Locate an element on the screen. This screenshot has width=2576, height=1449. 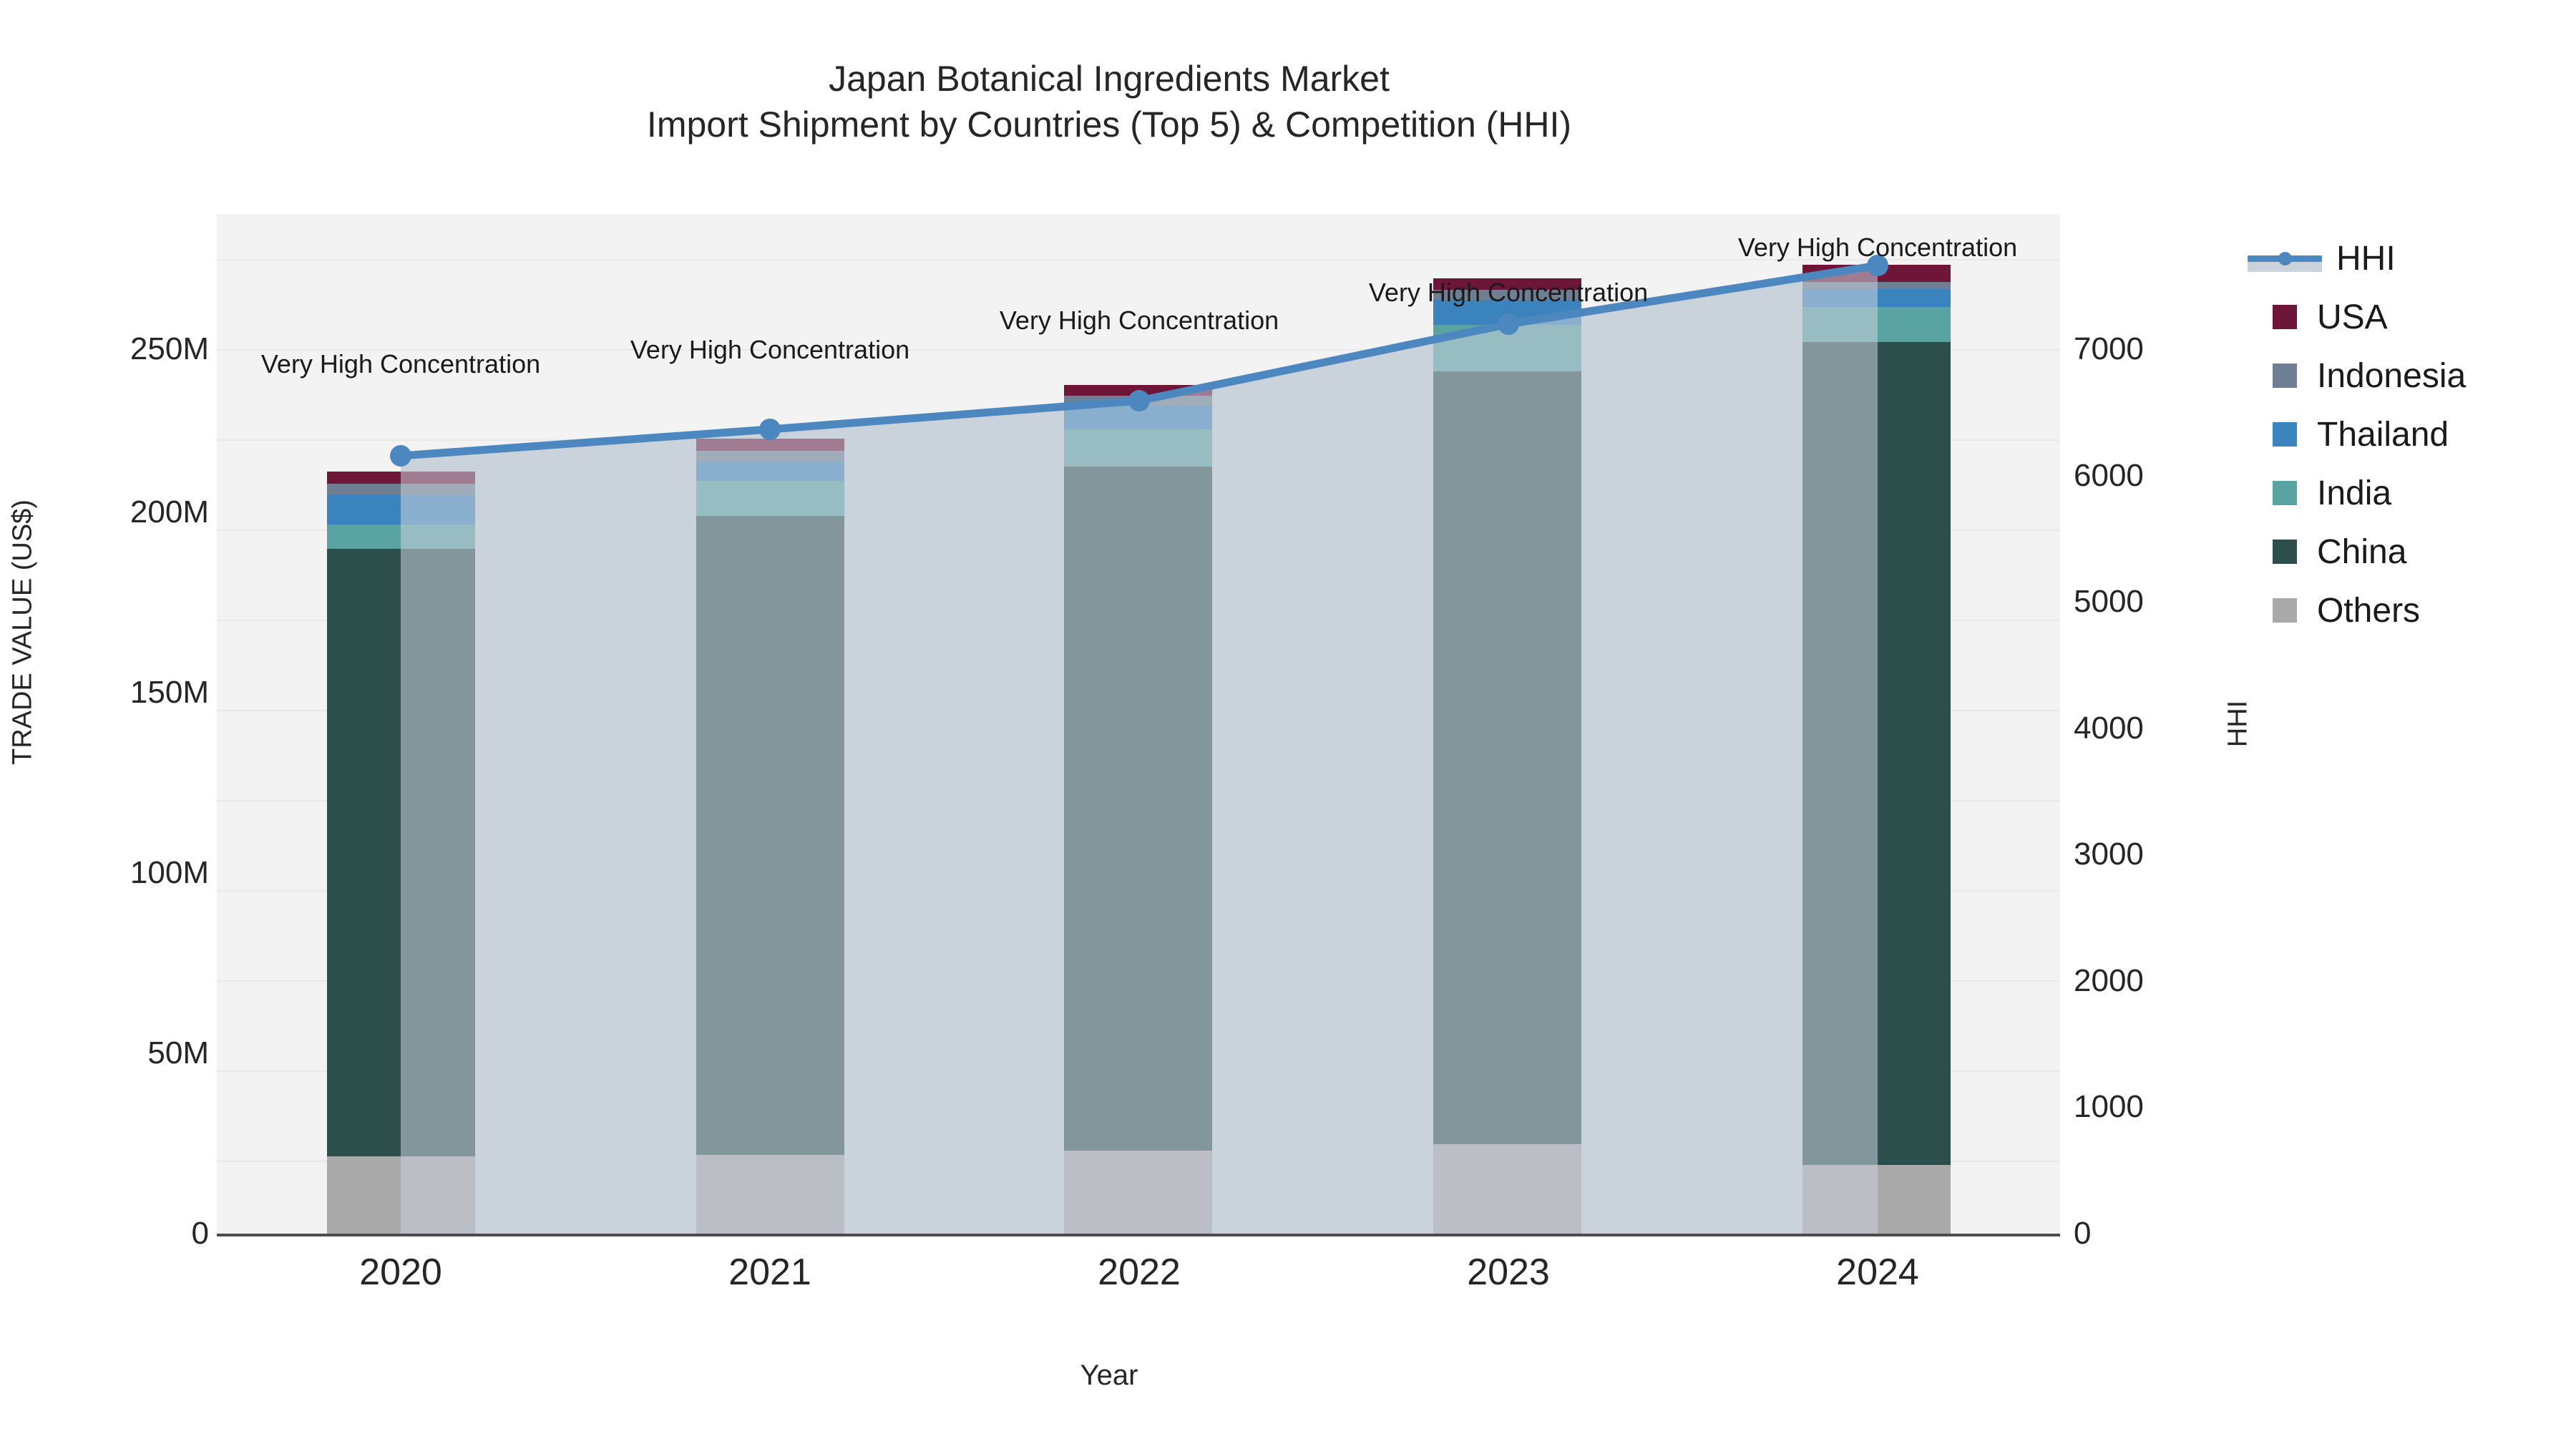
y-axis-right-label: HHI is located at coordinates (2238, 724).